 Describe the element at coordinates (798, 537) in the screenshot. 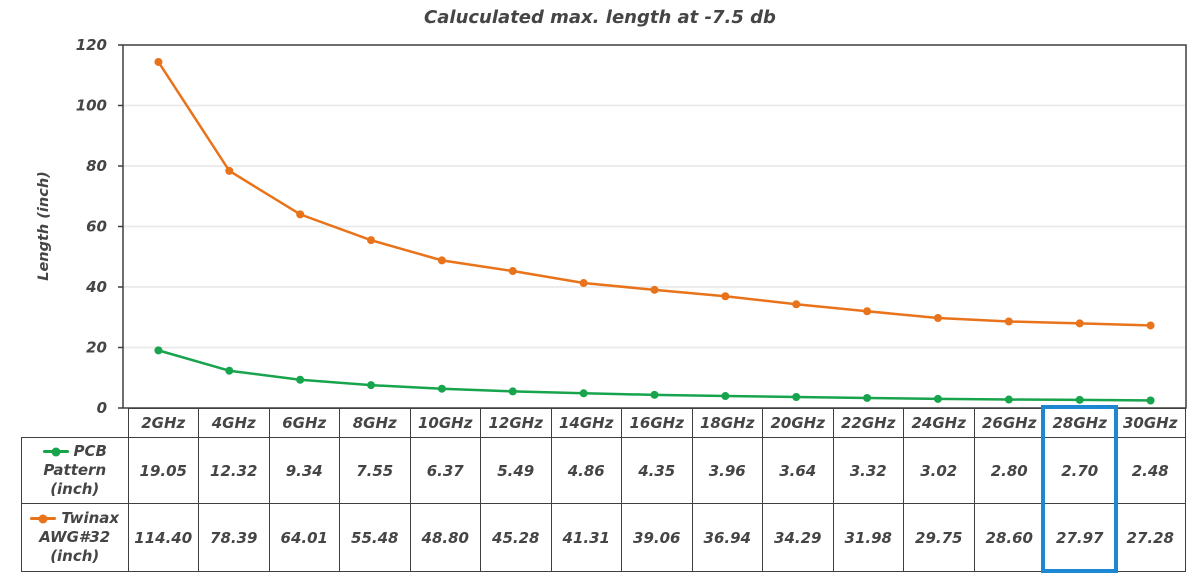

I see `value-cell: 34.29` at that location.